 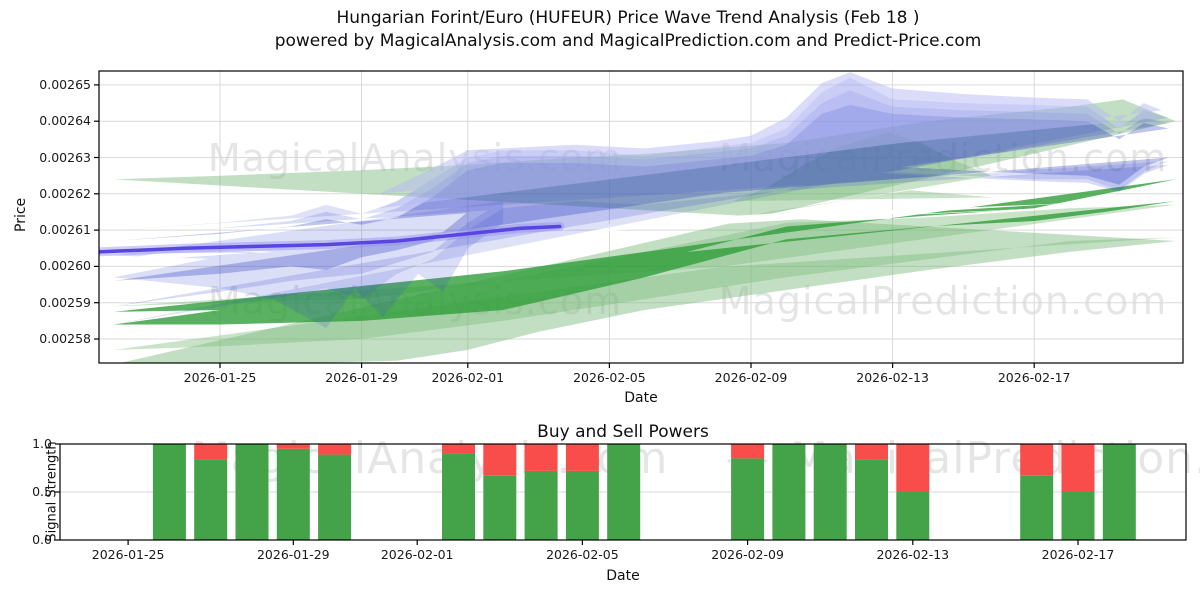 I want to click on price-xtick-2026-01-29: 2026-01-29, so click(x=361, y=377).